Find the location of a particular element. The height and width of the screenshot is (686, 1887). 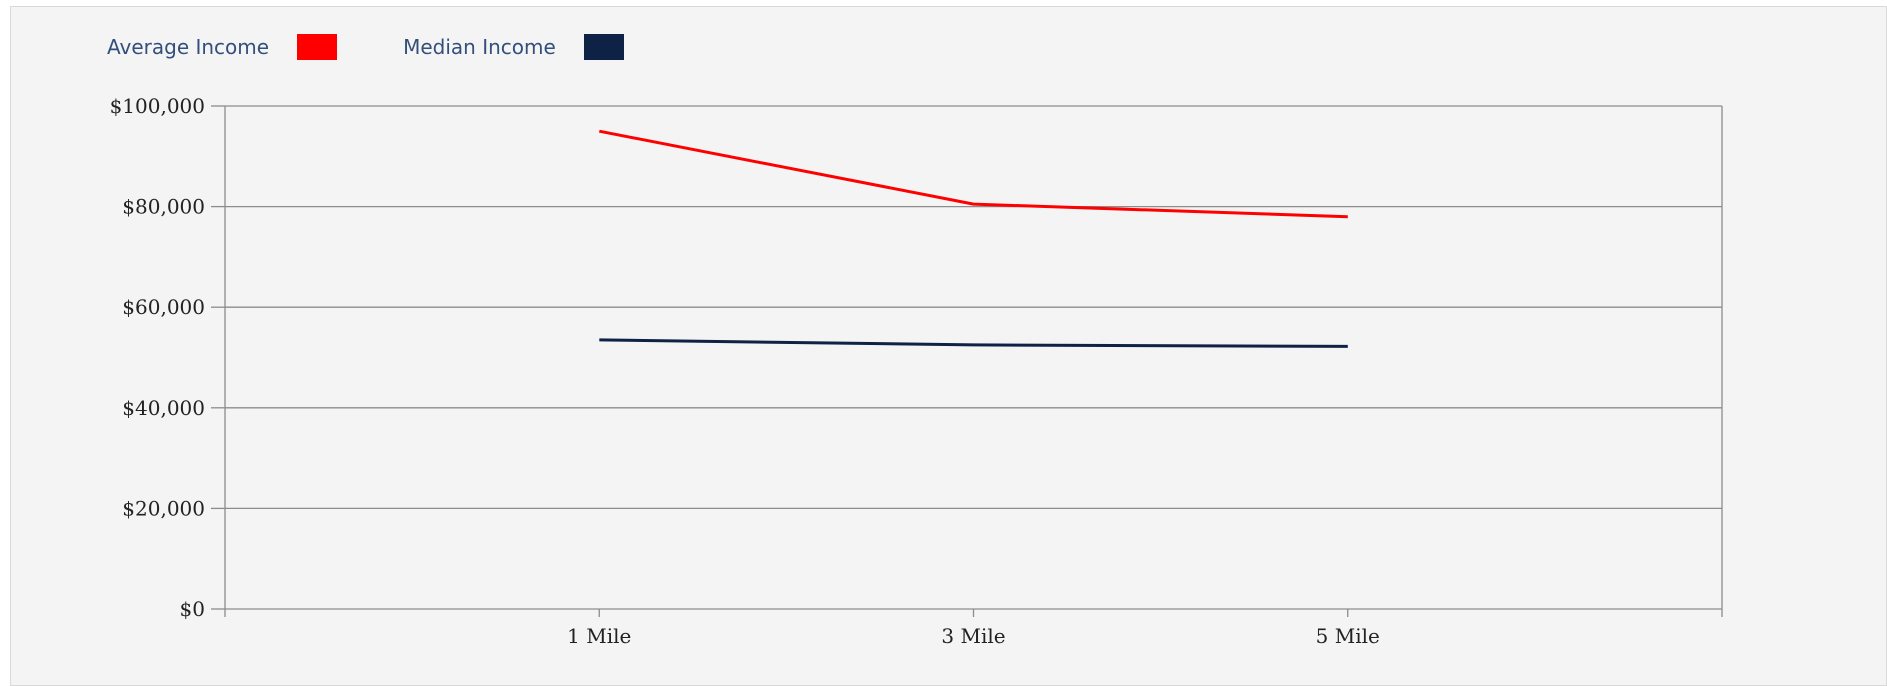

y-tick-label: $40,000 is located at coordinates (163, 408).